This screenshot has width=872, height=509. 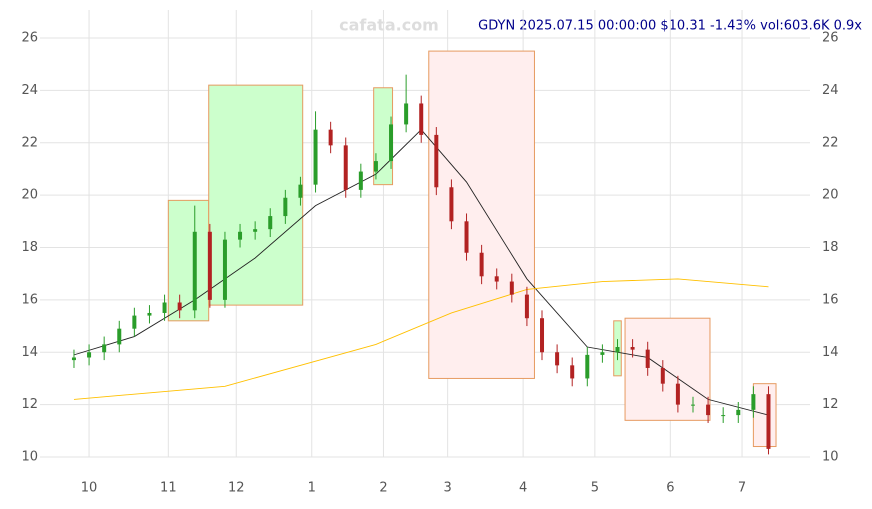 What do you see at coordinates (830, 142) in the screenshot?
I see `y-tick-label-right: 22` at bounding box center [830, 142].